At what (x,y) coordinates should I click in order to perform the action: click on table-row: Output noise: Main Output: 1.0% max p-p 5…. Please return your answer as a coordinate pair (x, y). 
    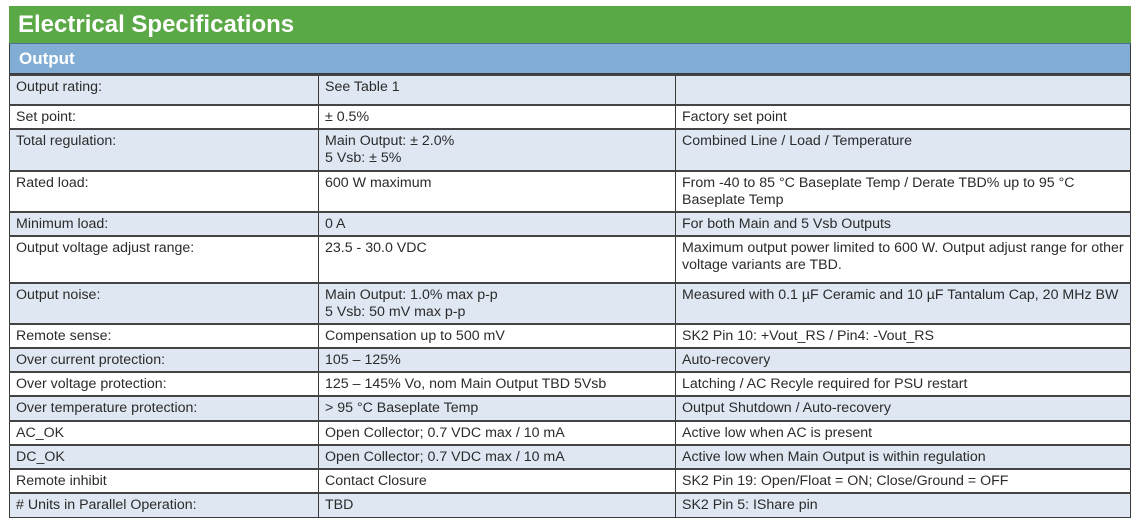
    Looking at the image, I should click on (570, 303).